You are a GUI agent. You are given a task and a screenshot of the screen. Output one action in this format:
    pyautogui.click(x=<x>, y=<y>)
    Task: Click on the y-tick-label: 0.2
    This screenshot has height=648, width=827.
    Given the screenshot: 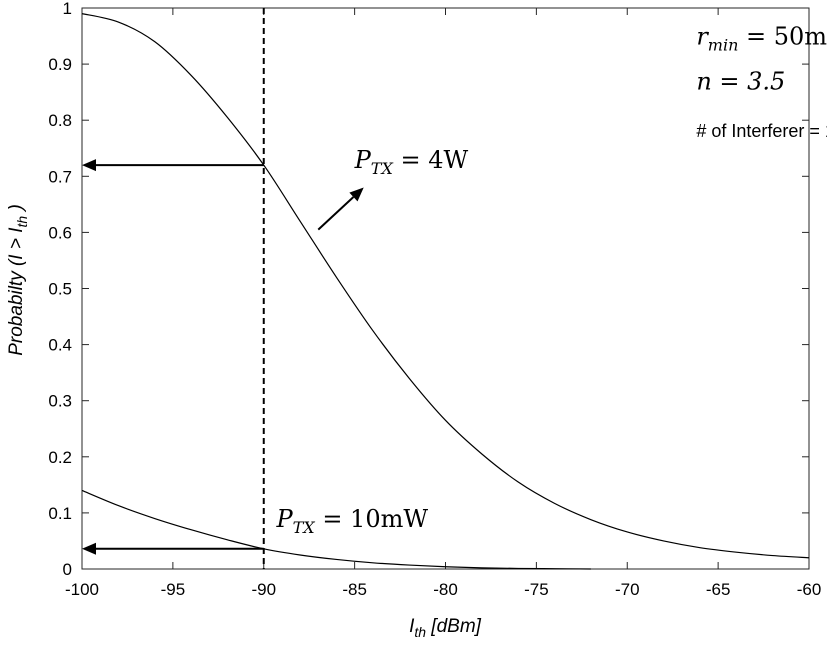 What is the action you would take?
    pyautogui.click(x=60, y=457)
    